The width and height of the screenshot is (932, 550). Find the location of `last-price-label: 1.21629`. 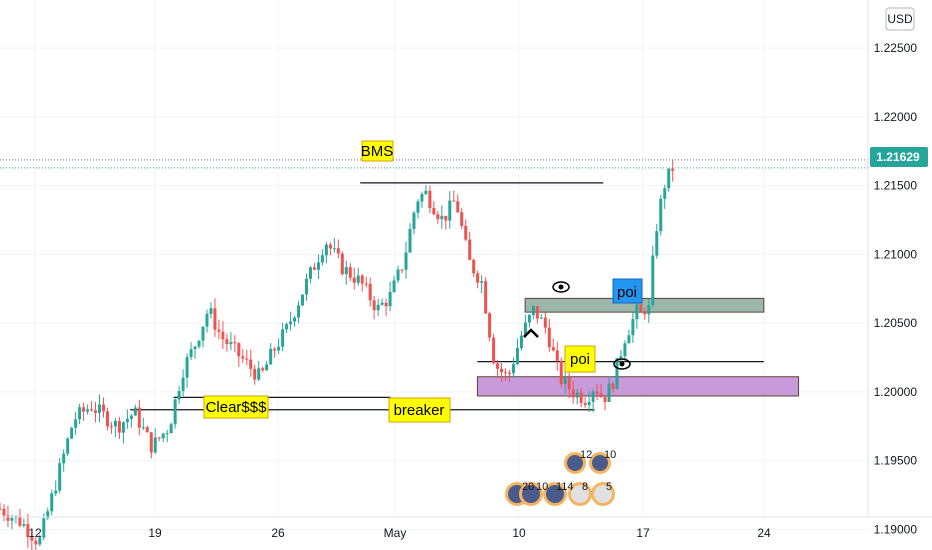

last-price-label: 1.21629 is located at coordinates (898, 157).